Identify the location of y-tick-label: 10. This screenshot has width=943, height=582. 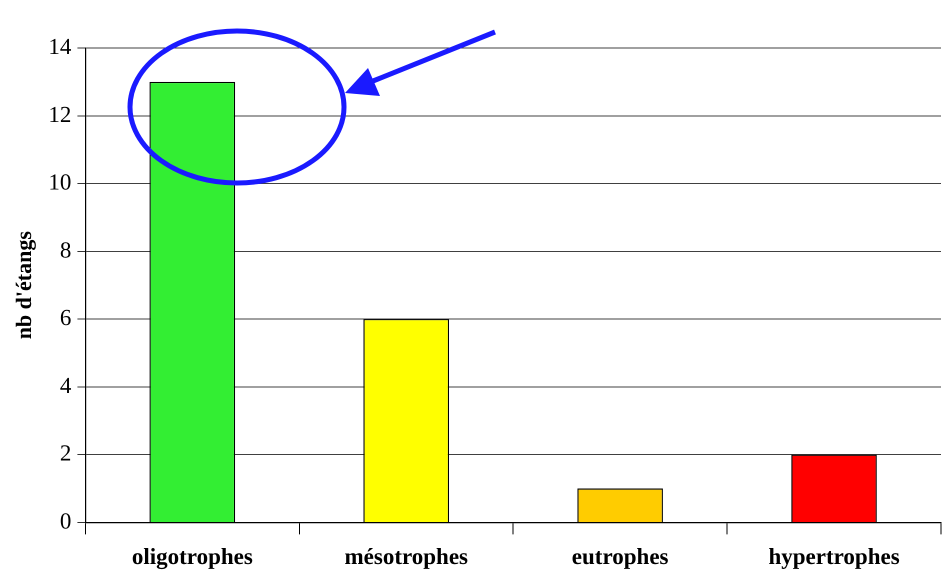
(60, 182).